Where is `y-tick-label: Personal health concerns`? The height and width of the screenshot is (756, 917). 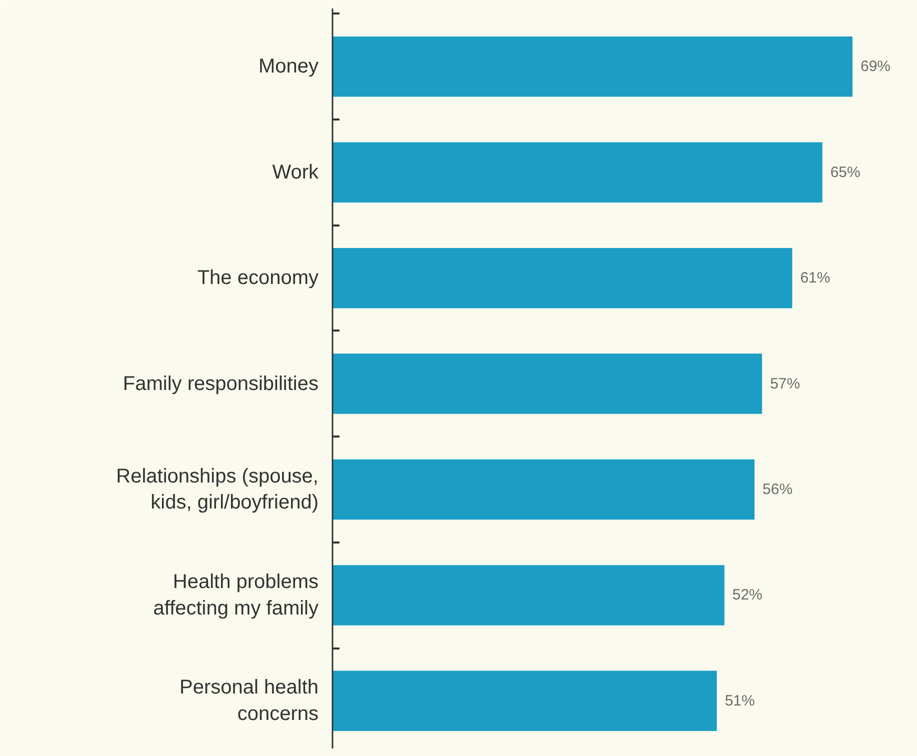 y-tick-label: Personal health concerns is located at coordinates (249, 701).